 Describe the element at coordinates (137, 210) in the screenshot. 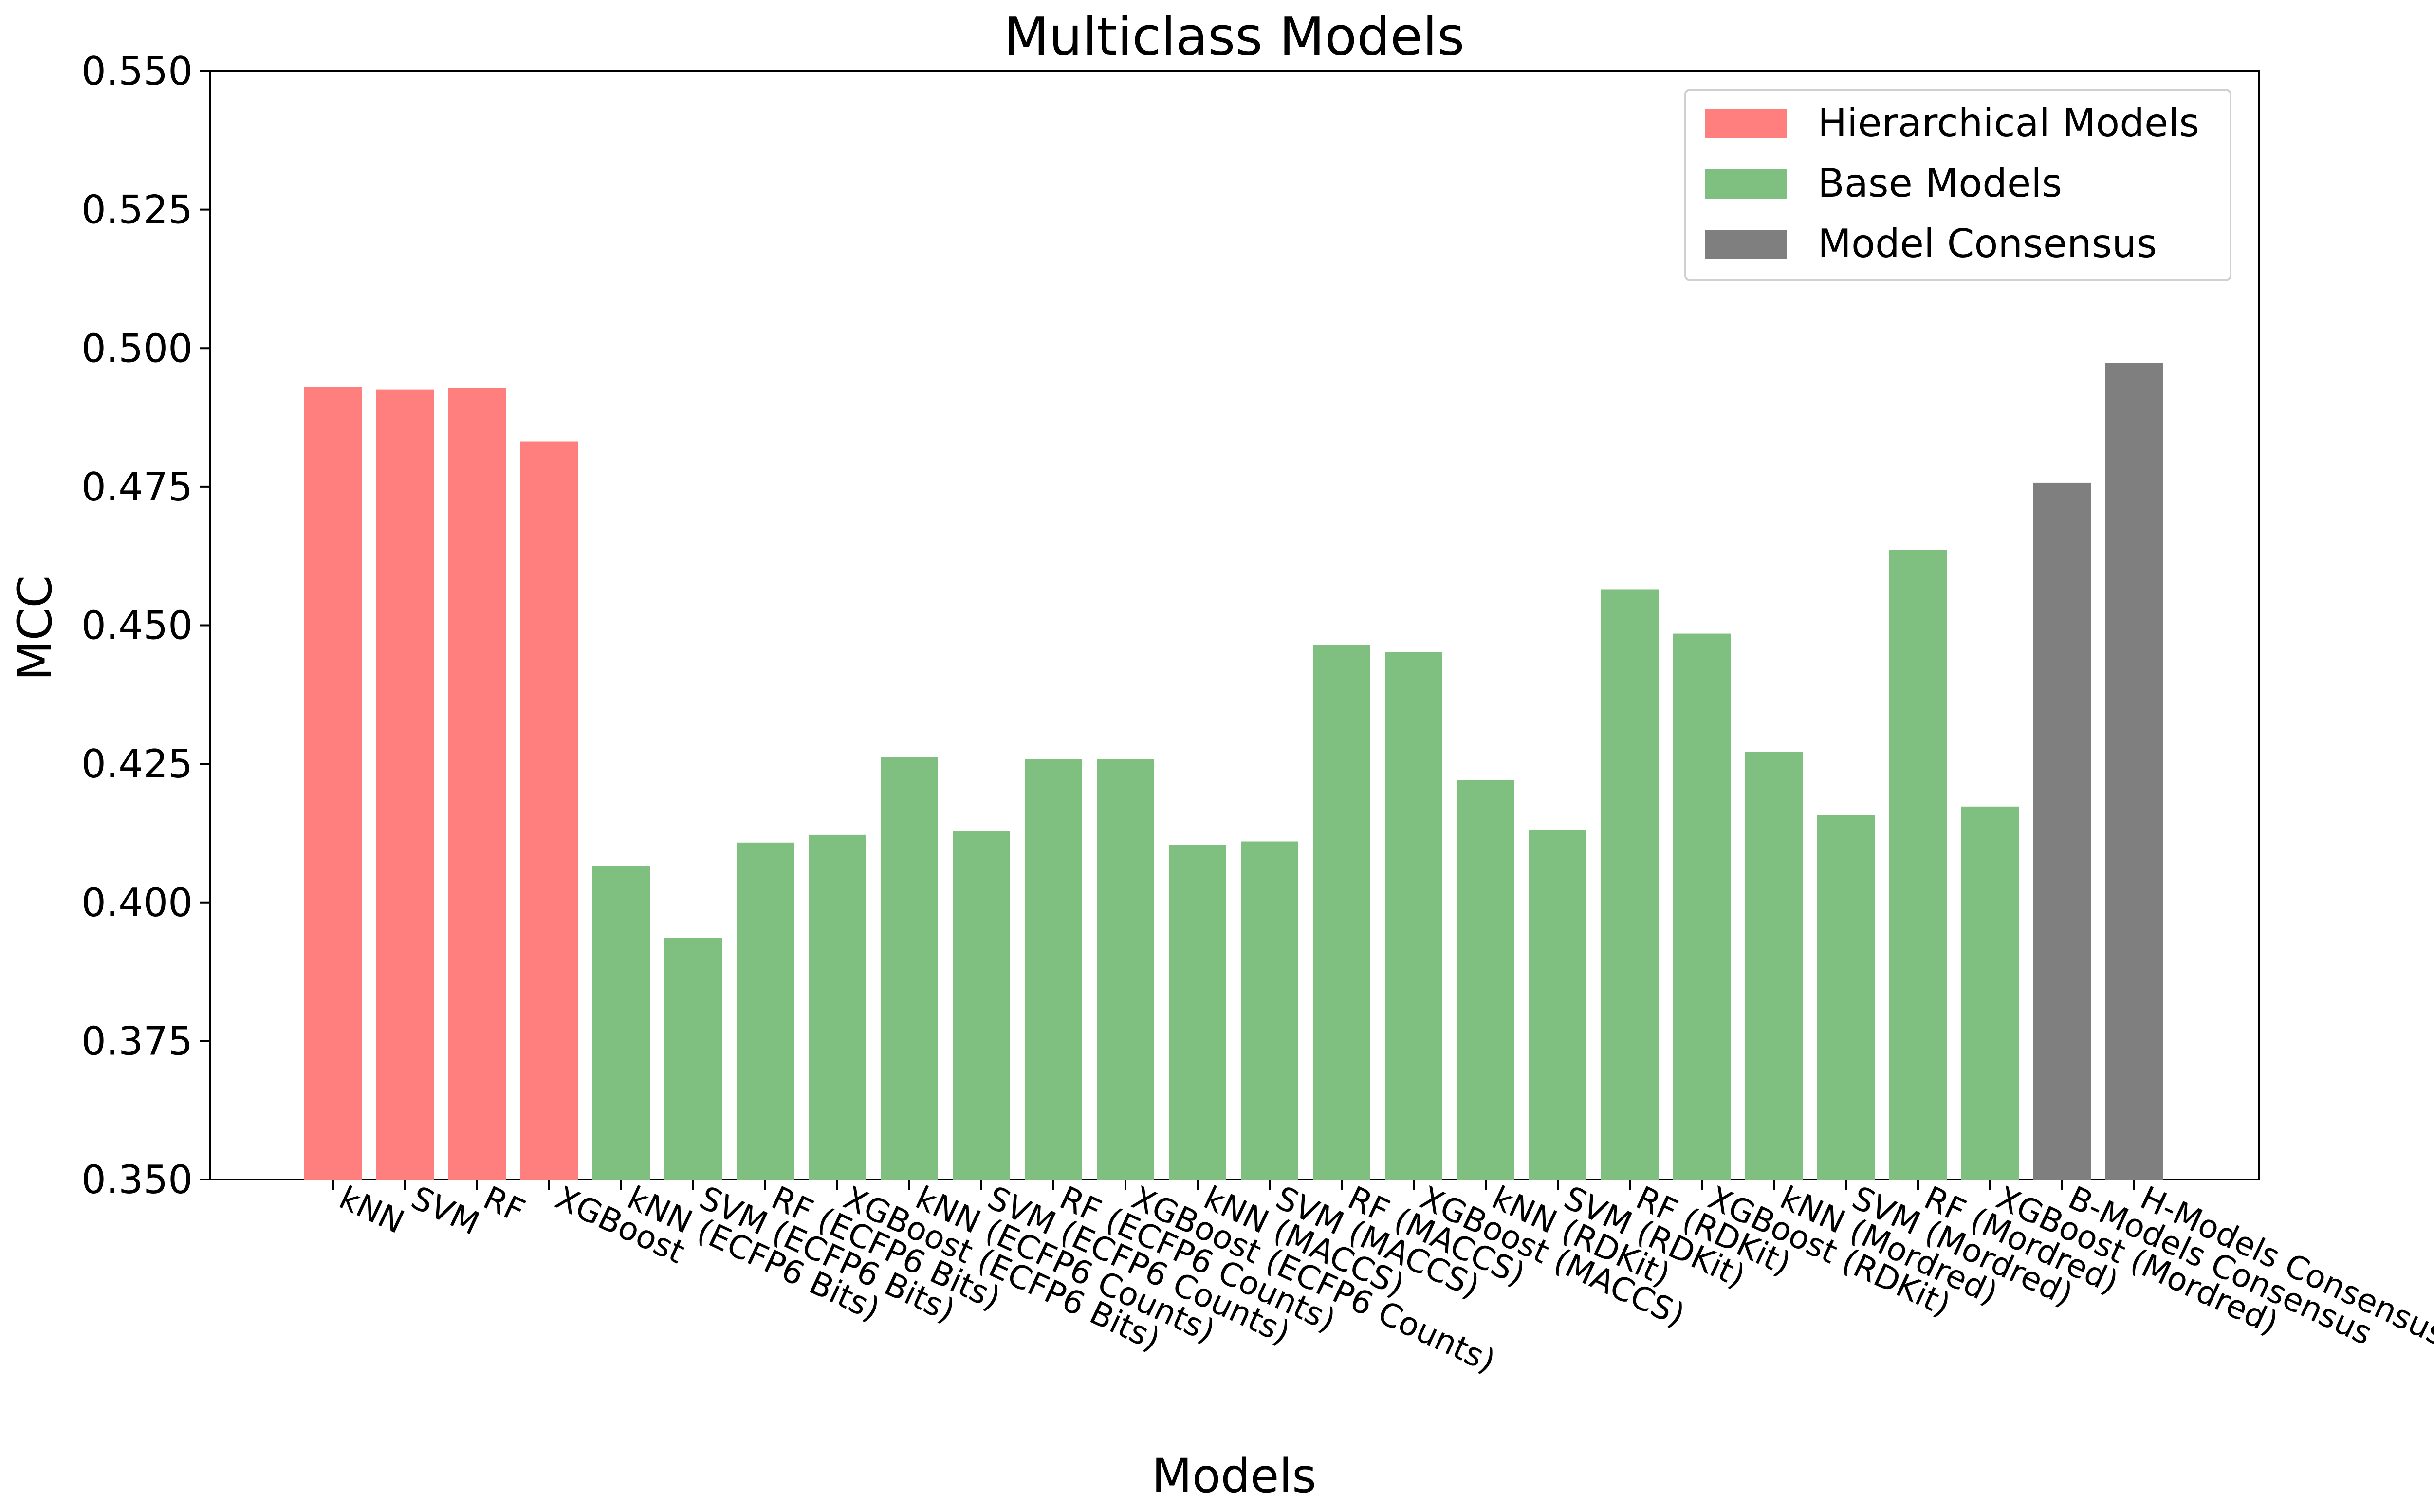

I see `y-tick-label: 0.525` at that location.